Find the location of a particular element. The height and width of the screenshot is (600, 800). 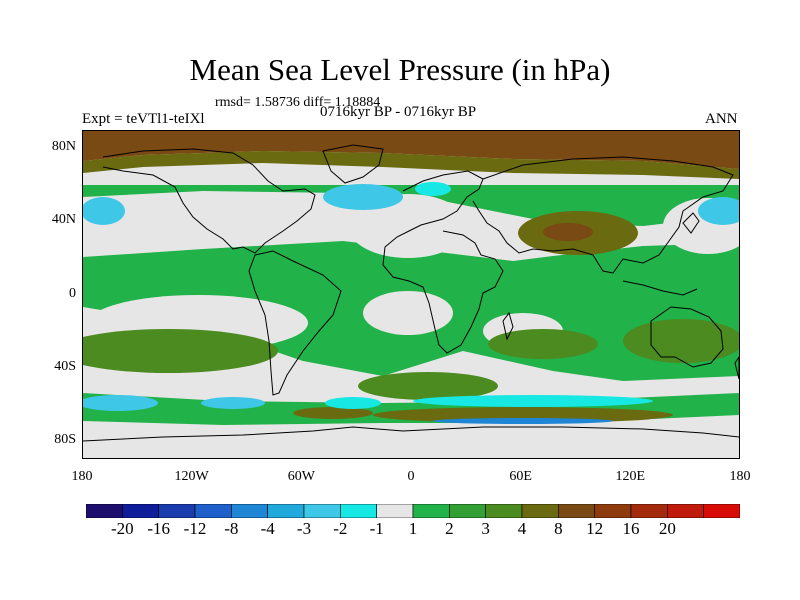

australia-olive is located at coordinates (681, 341).